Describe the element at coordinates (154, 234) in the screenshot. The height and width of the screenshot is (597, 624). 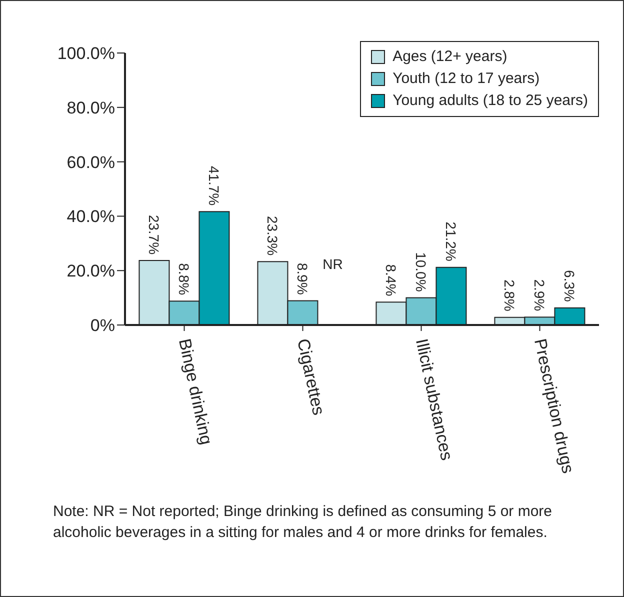
I see `data-label: 23.7%` at that location.